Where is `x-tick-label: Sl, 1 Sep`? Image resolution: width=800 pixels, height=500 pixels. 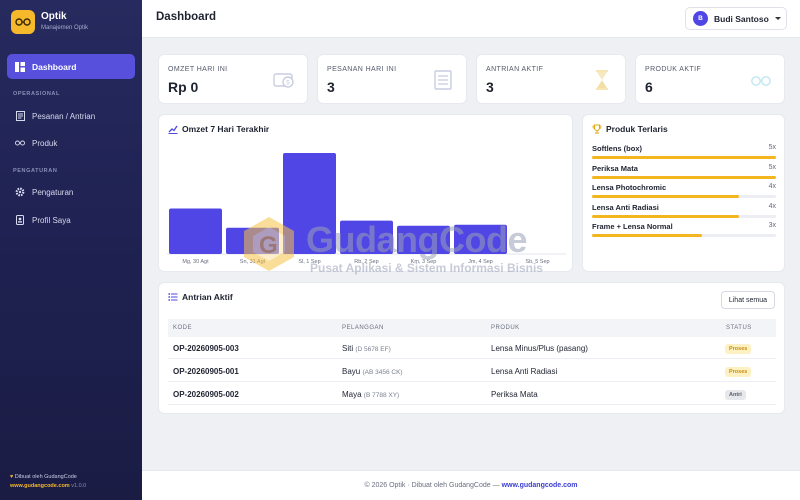
x-tick-label: Sl, 1 Sep is located at coordinates (309, 262).